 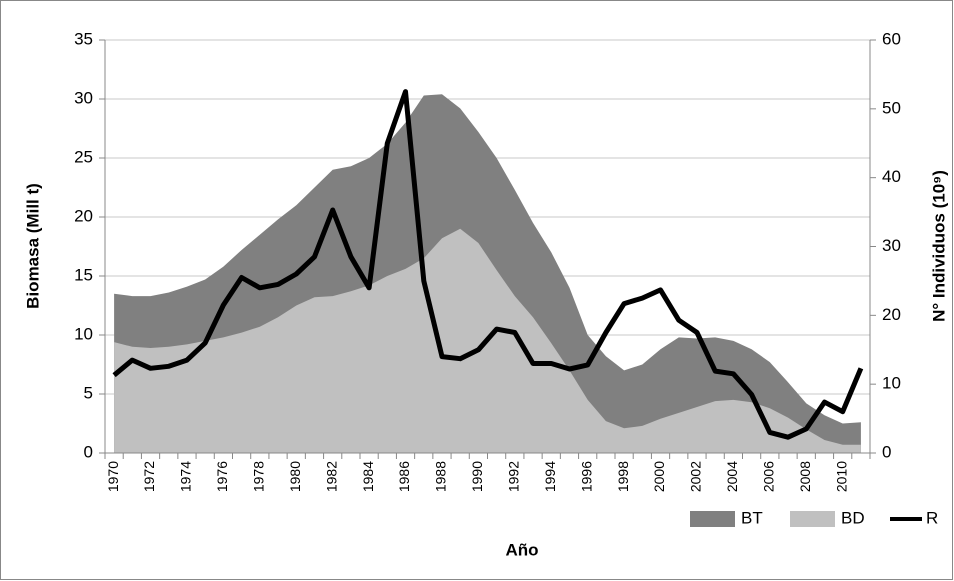 I want to click on legend-label: BT, so click(x=752, y=517).